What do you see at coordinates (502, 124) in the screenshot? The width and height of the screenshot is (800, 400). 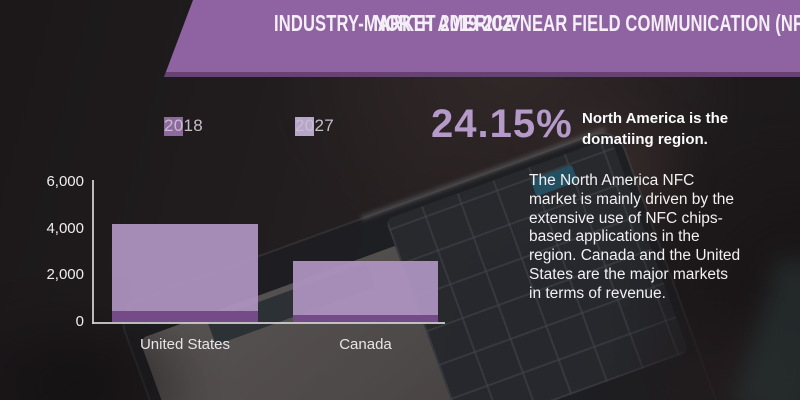 I see `stat-value: 24.15%` at bounding box center [502, 124].